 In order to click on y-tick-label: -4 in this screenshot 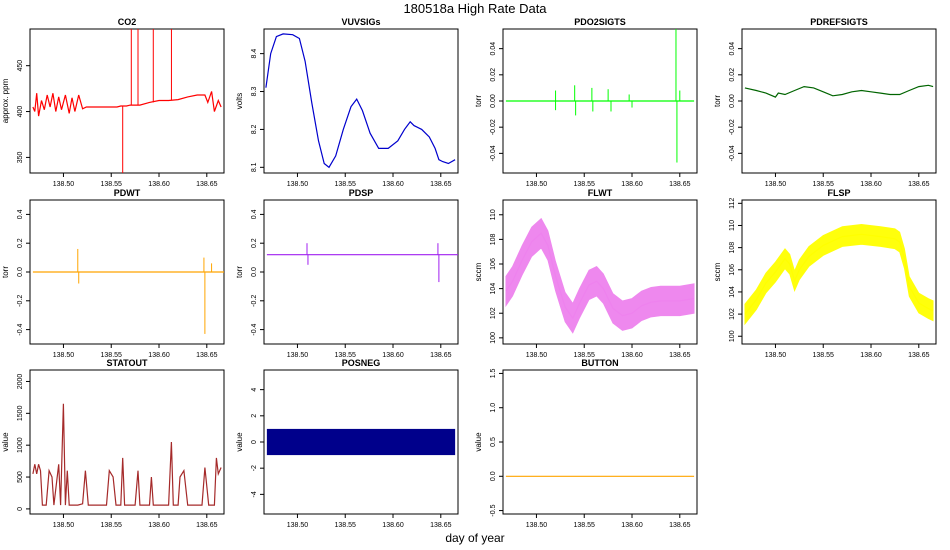, I will do `click(254, 494)`.